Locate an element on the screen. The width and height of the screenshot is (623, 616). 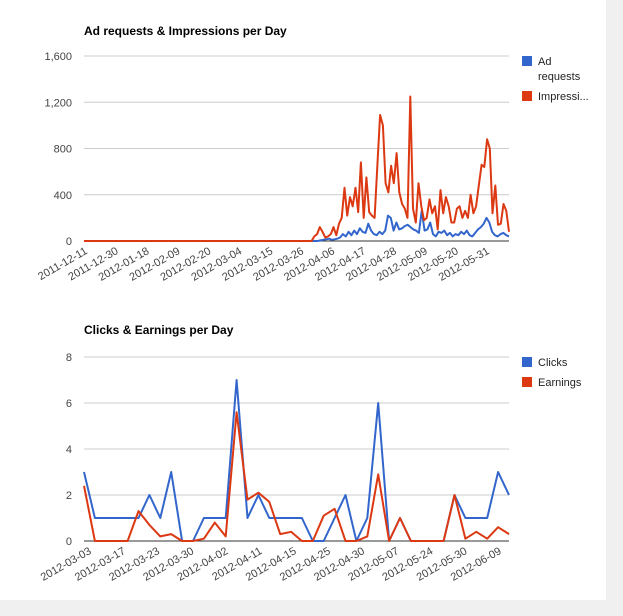
legend-label: Clicks is located at coordinates (553, 363).